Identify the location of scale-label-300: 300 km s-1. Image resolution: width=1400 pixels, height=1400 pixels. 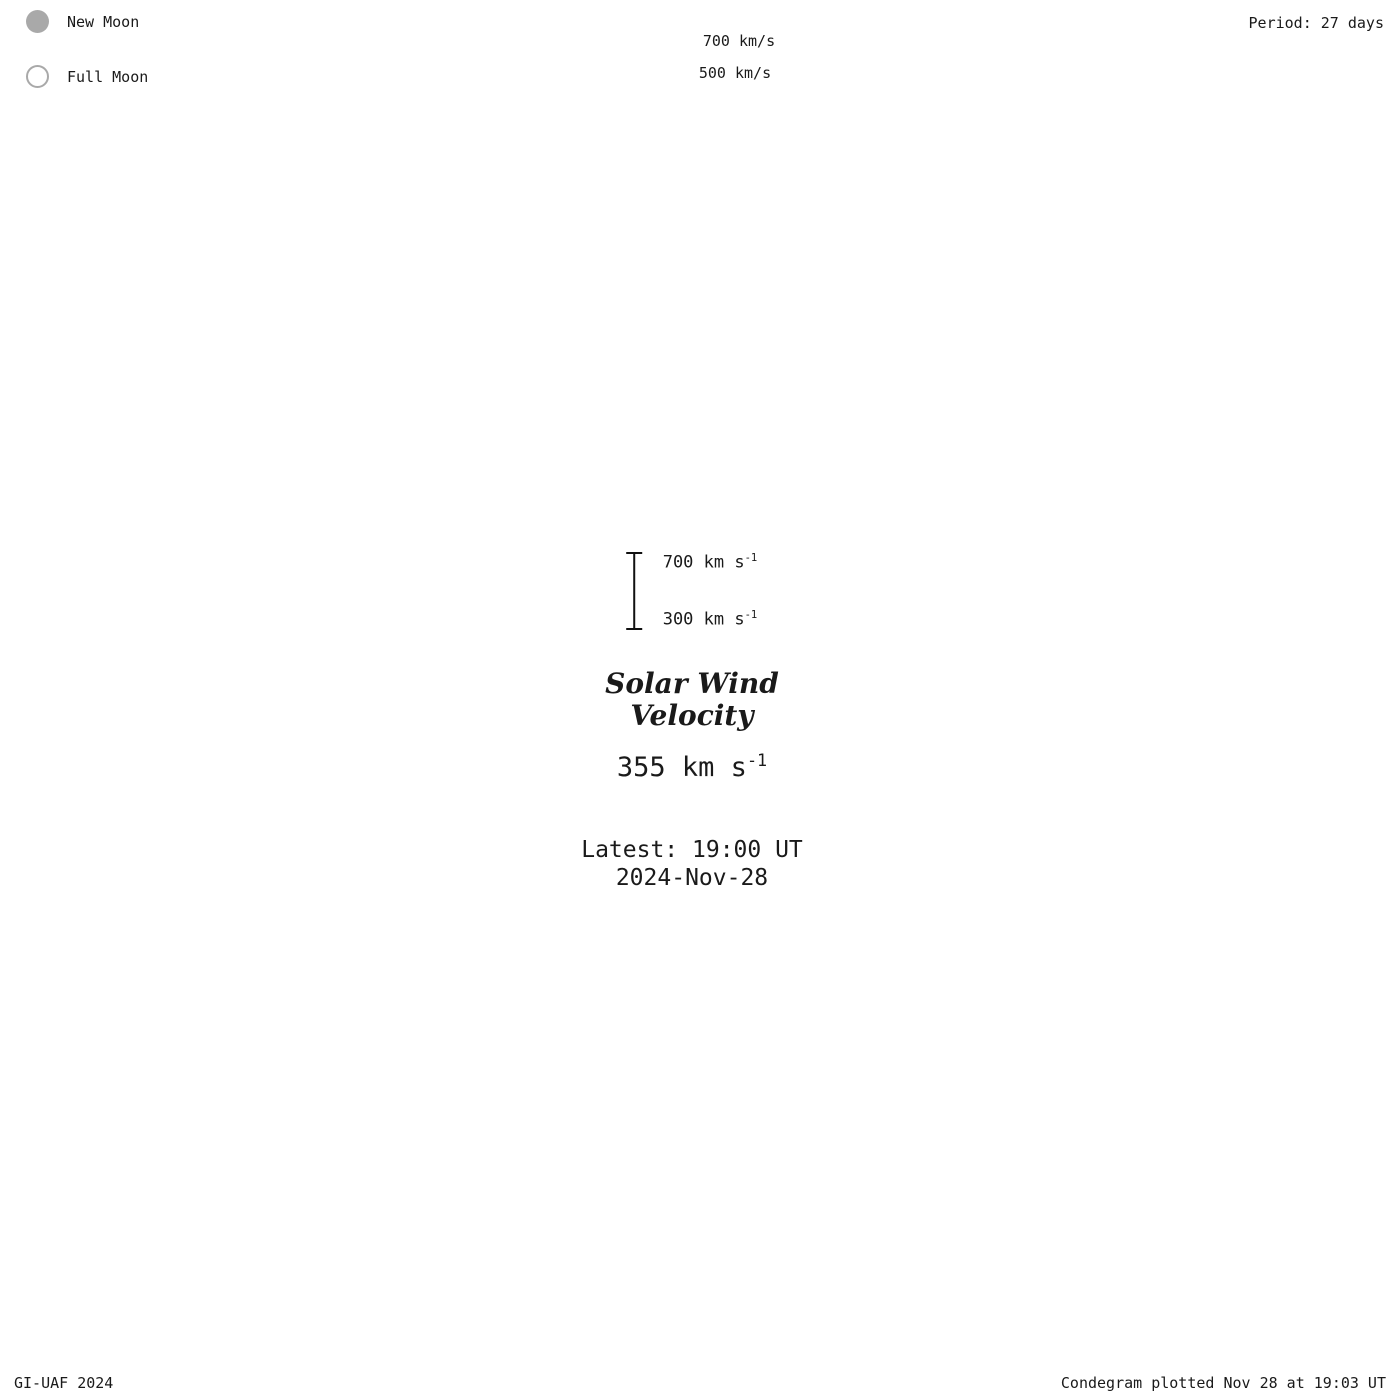
(710, 619).